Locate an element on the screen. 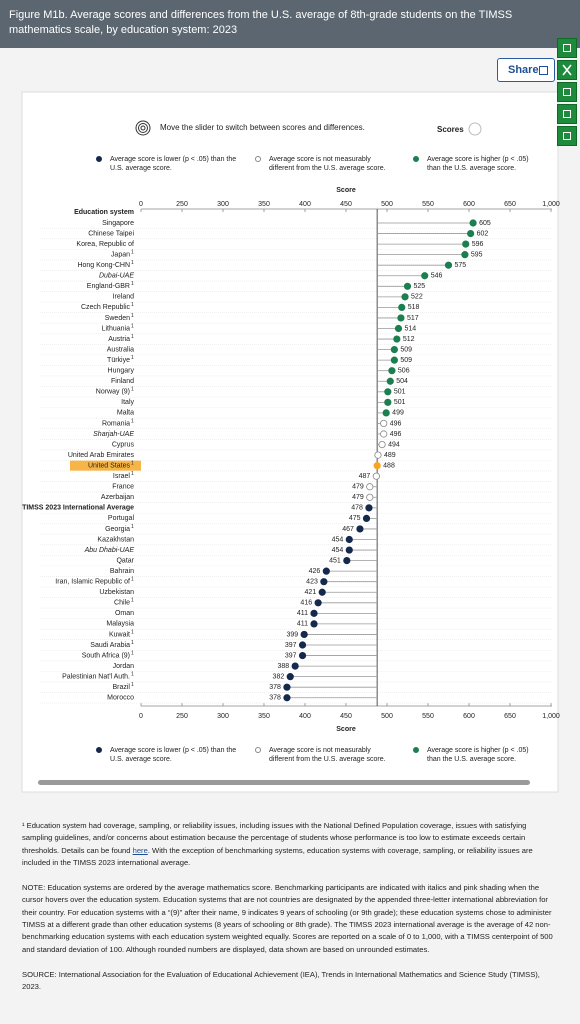  value-label: 426 is located at coordinates (315, 571).